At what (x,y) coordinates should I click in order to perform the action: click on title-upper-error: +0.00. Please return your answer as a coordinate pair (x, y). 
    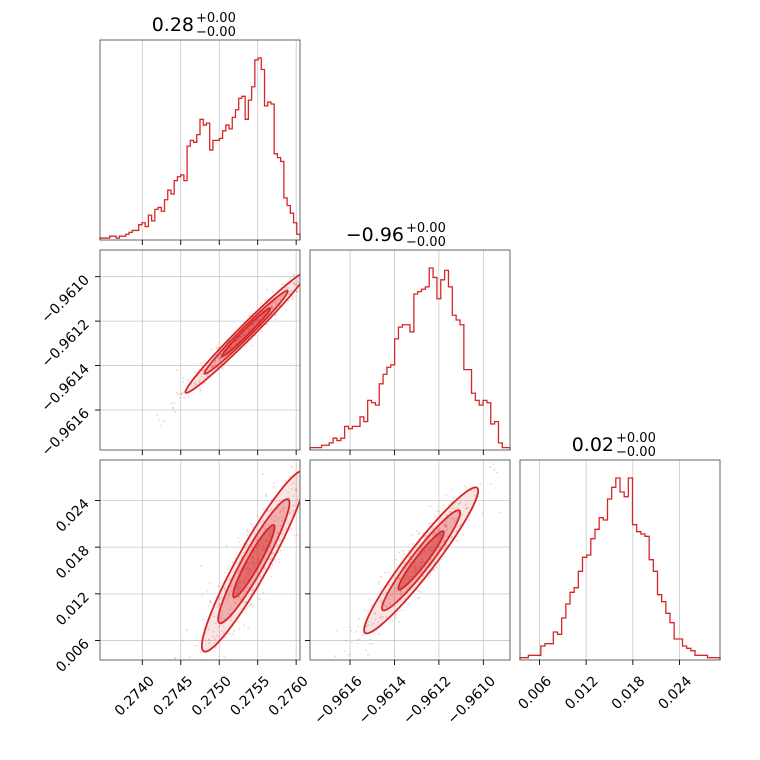
    Looking at the image, I should click on (426, 228).